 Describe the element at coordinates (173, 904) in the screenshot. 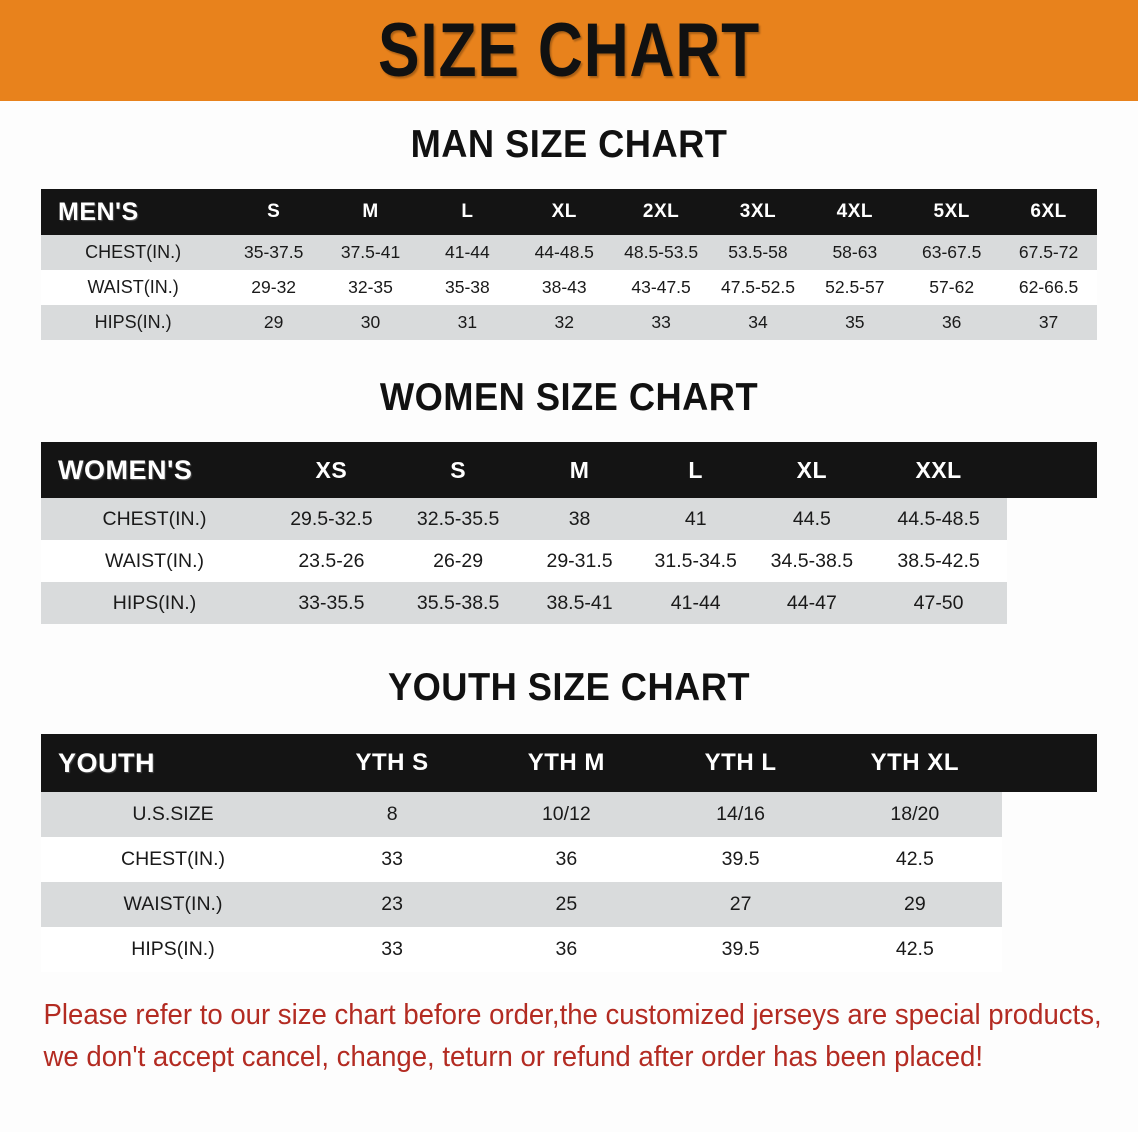

I see `youth-row-label-2: WAIST(IN.)` at that location.